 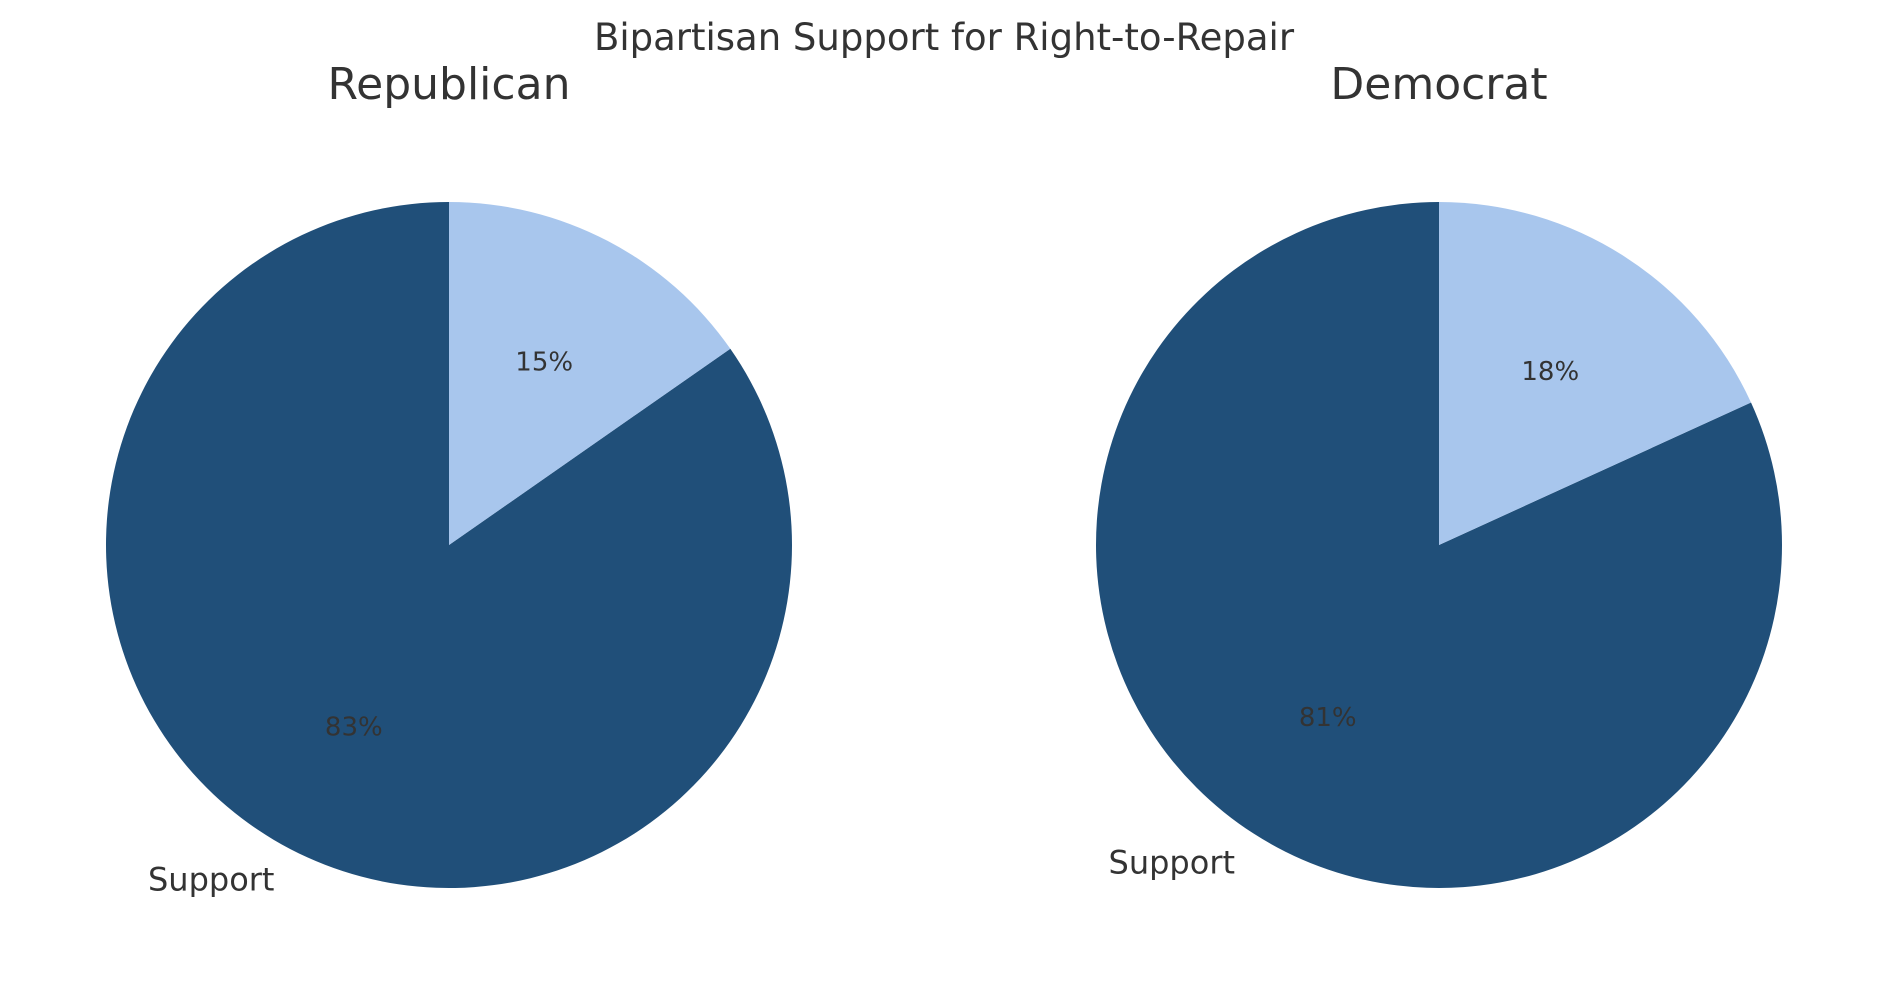 I want to click on pct-label-democrat-1: 18%, so click(x=1550, y=372).